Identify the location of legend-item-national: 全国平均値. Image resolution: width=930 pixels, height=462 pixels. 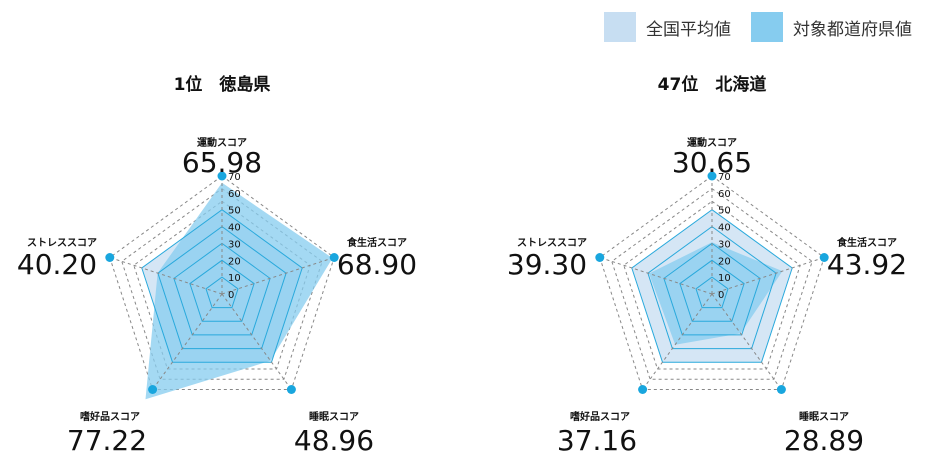
(667, 27).